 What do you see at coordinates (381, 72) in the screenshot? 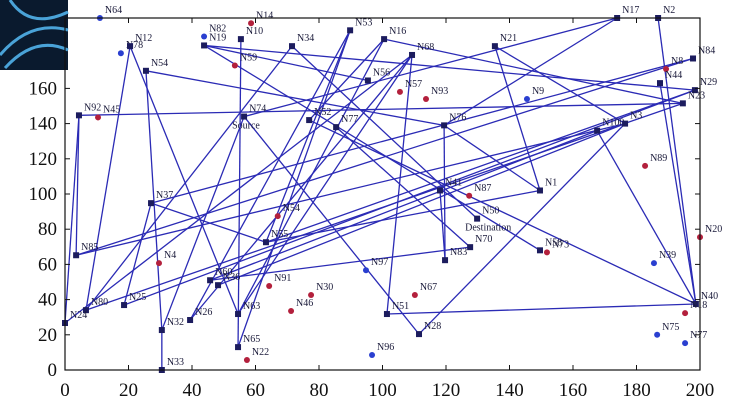
I see `node-label: N56` at bounding box center [381, 72].